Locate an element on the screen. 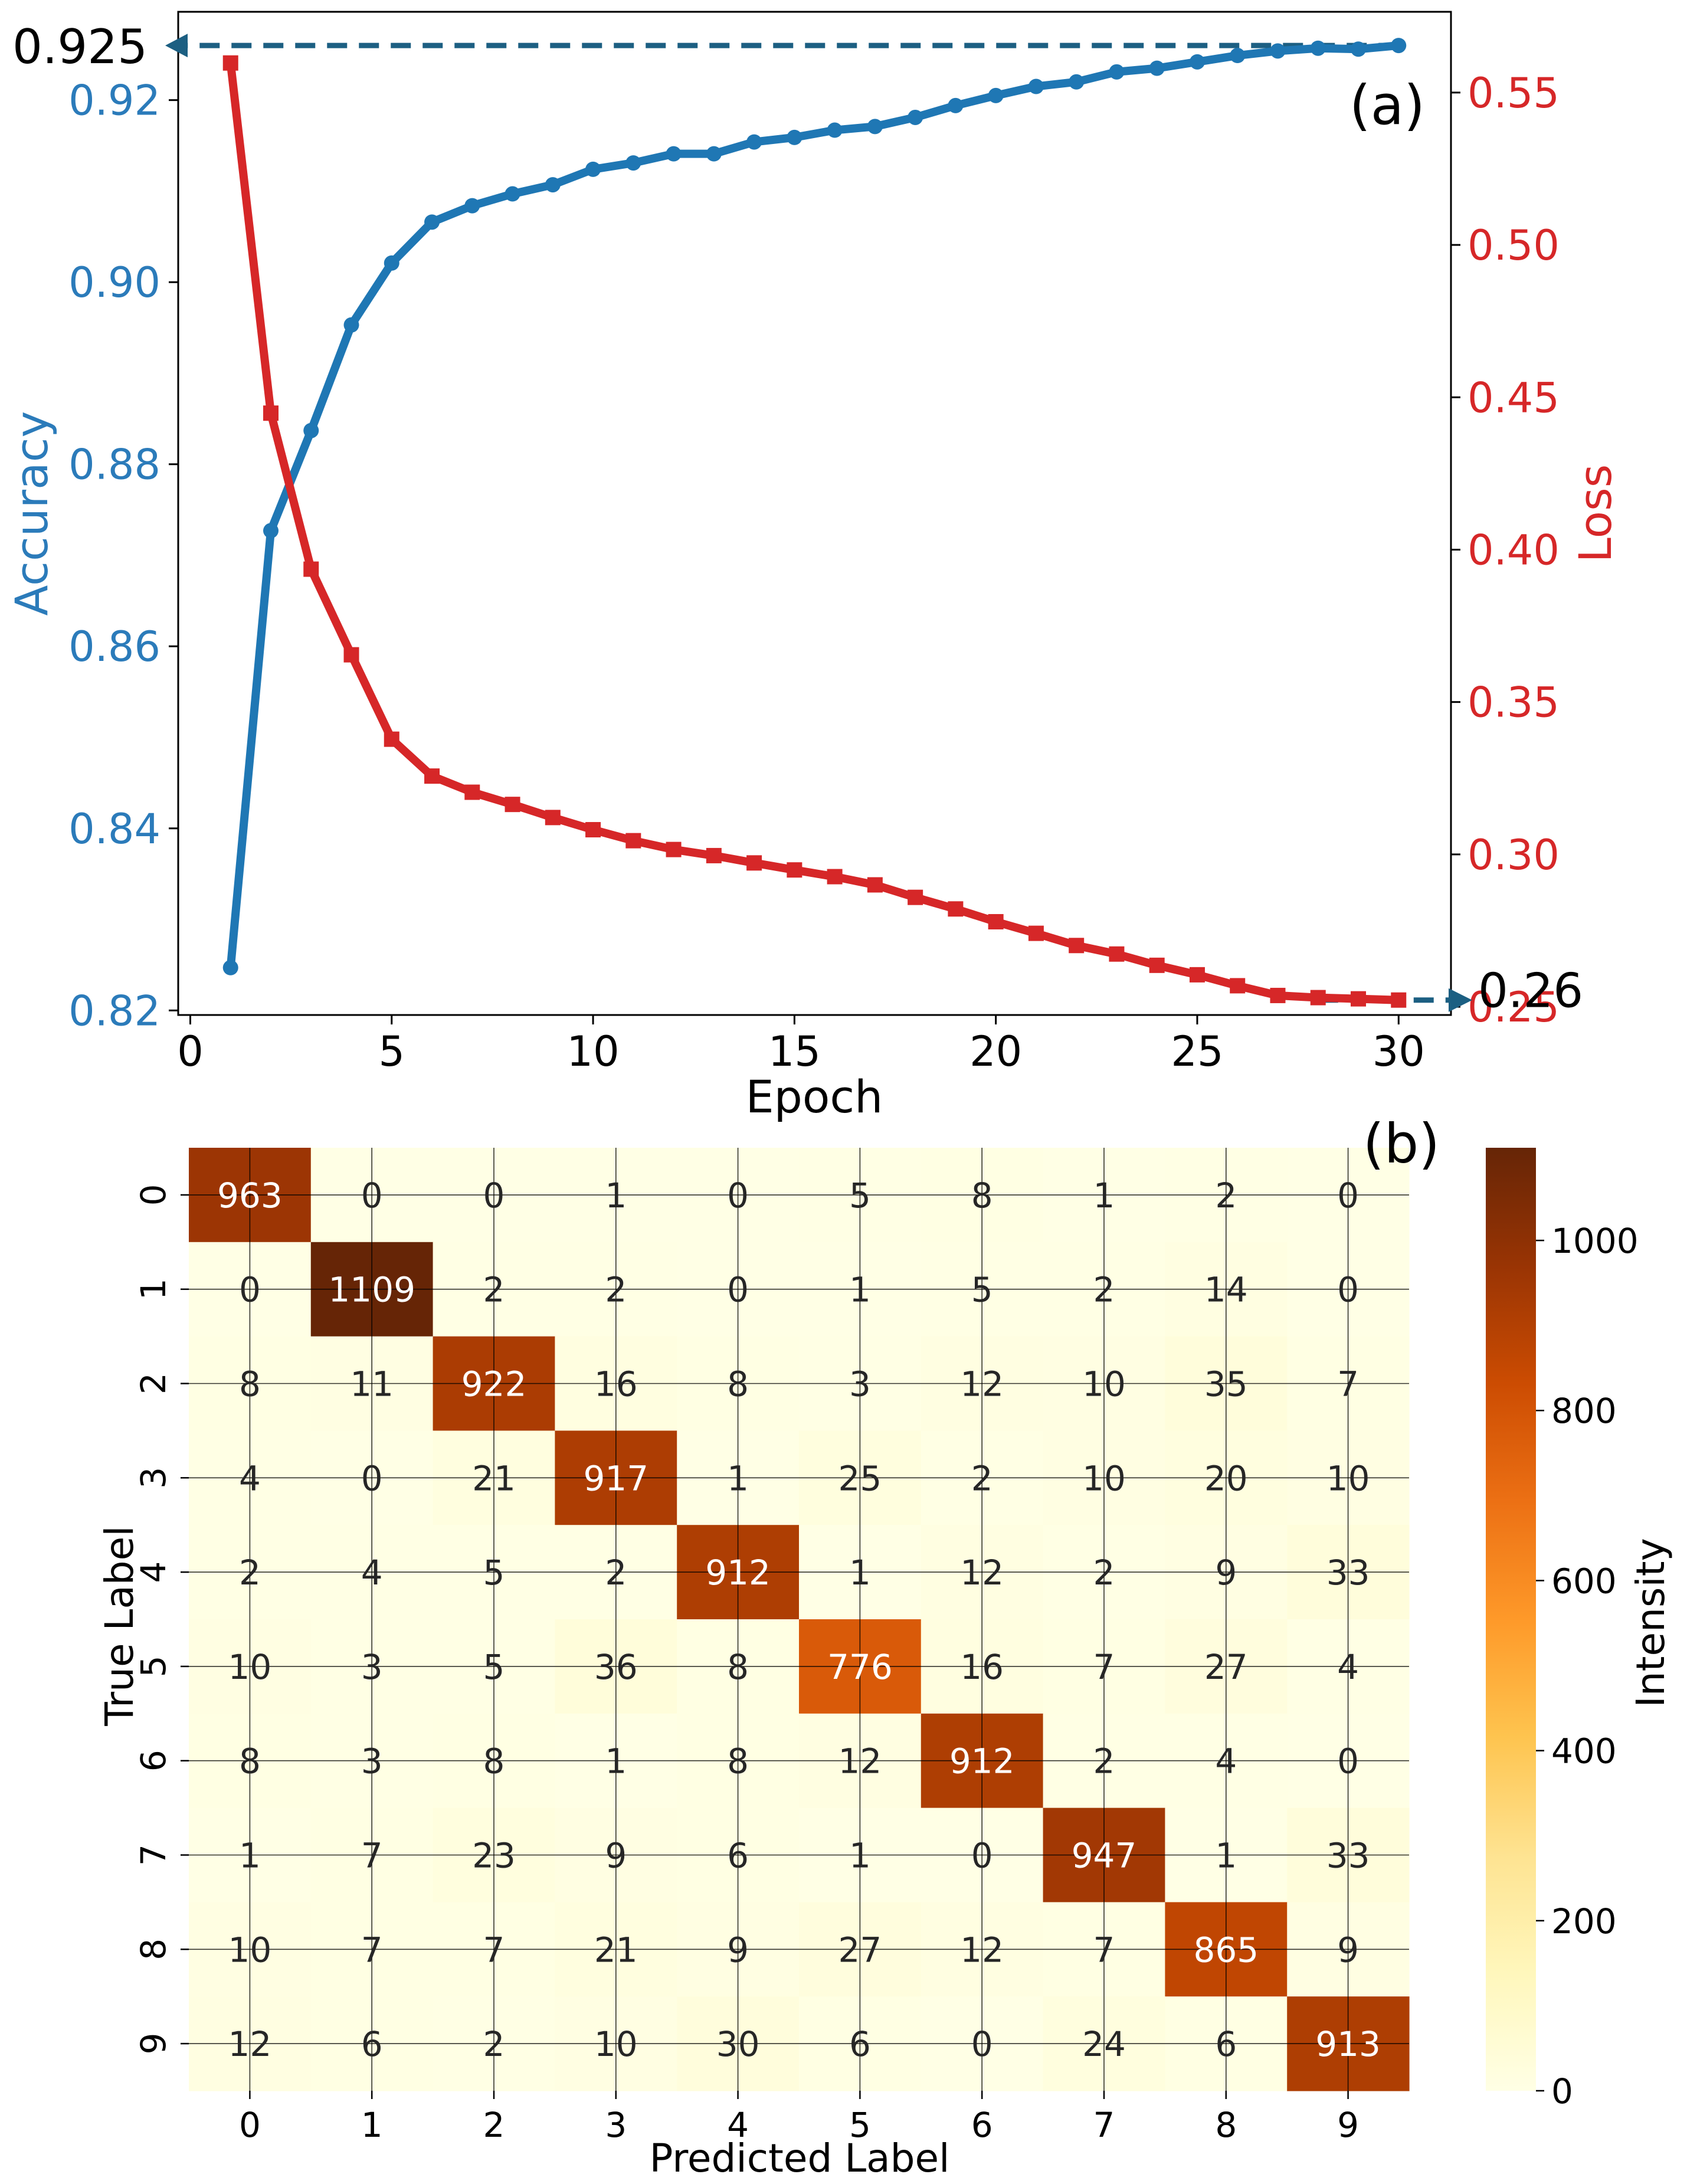 The width and height of the screenshot is (1687, 2184). colorbar-ticks: 0 200 400 600 800 1000 is located at coordinates (1587, 1666).